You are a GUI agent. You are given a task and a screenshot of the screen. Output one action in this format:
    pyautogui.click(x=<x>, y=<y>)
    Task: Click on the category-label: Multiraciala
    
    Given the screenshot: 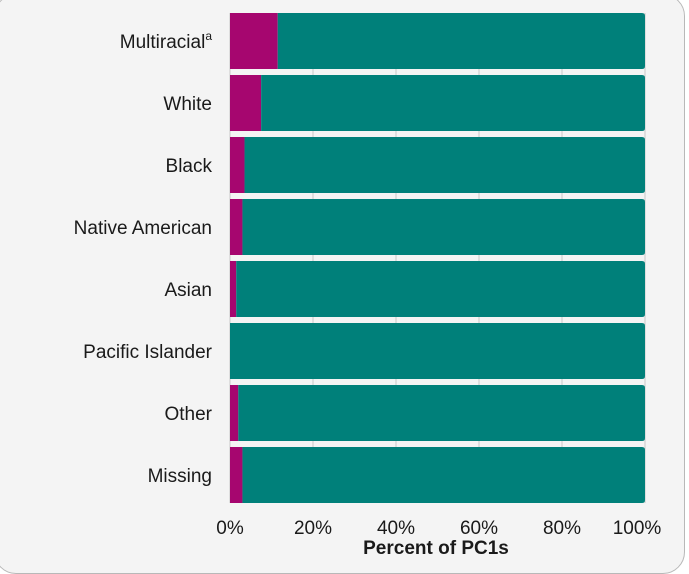 What is the action you would take?
    pyautogui.click(x=166, y=41)
    